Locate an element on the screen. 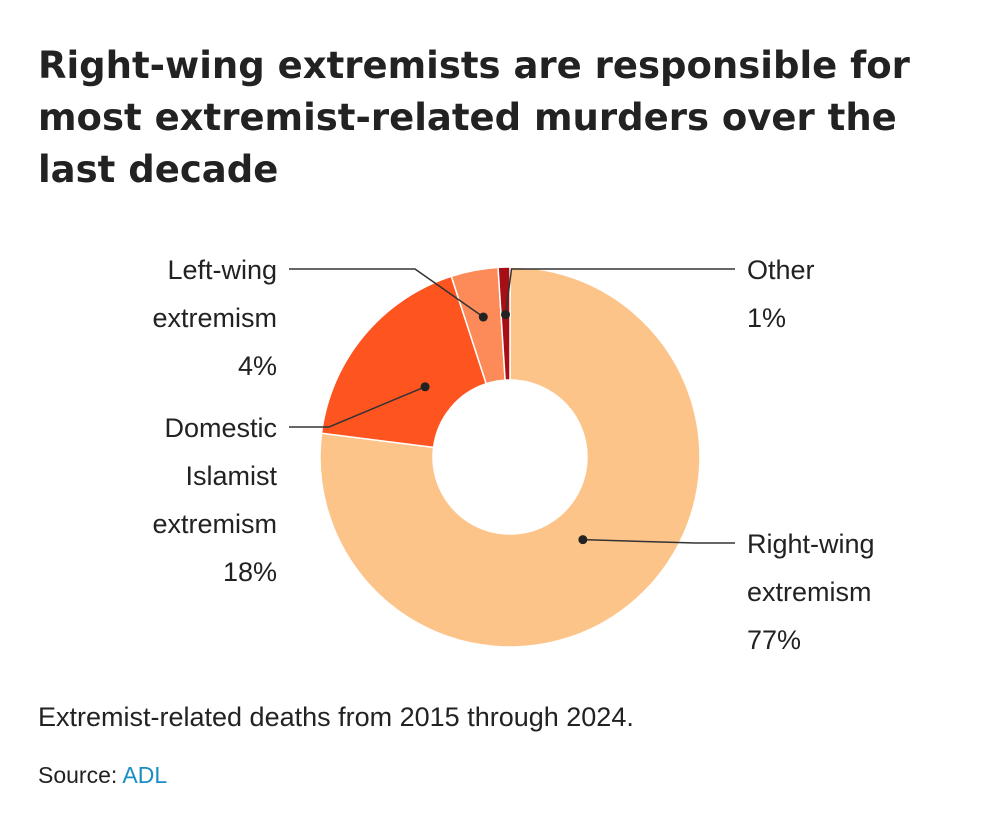 The width and height of the screenshot is (1000, 820). source-link: ADL is located at coordinates (145, 775).